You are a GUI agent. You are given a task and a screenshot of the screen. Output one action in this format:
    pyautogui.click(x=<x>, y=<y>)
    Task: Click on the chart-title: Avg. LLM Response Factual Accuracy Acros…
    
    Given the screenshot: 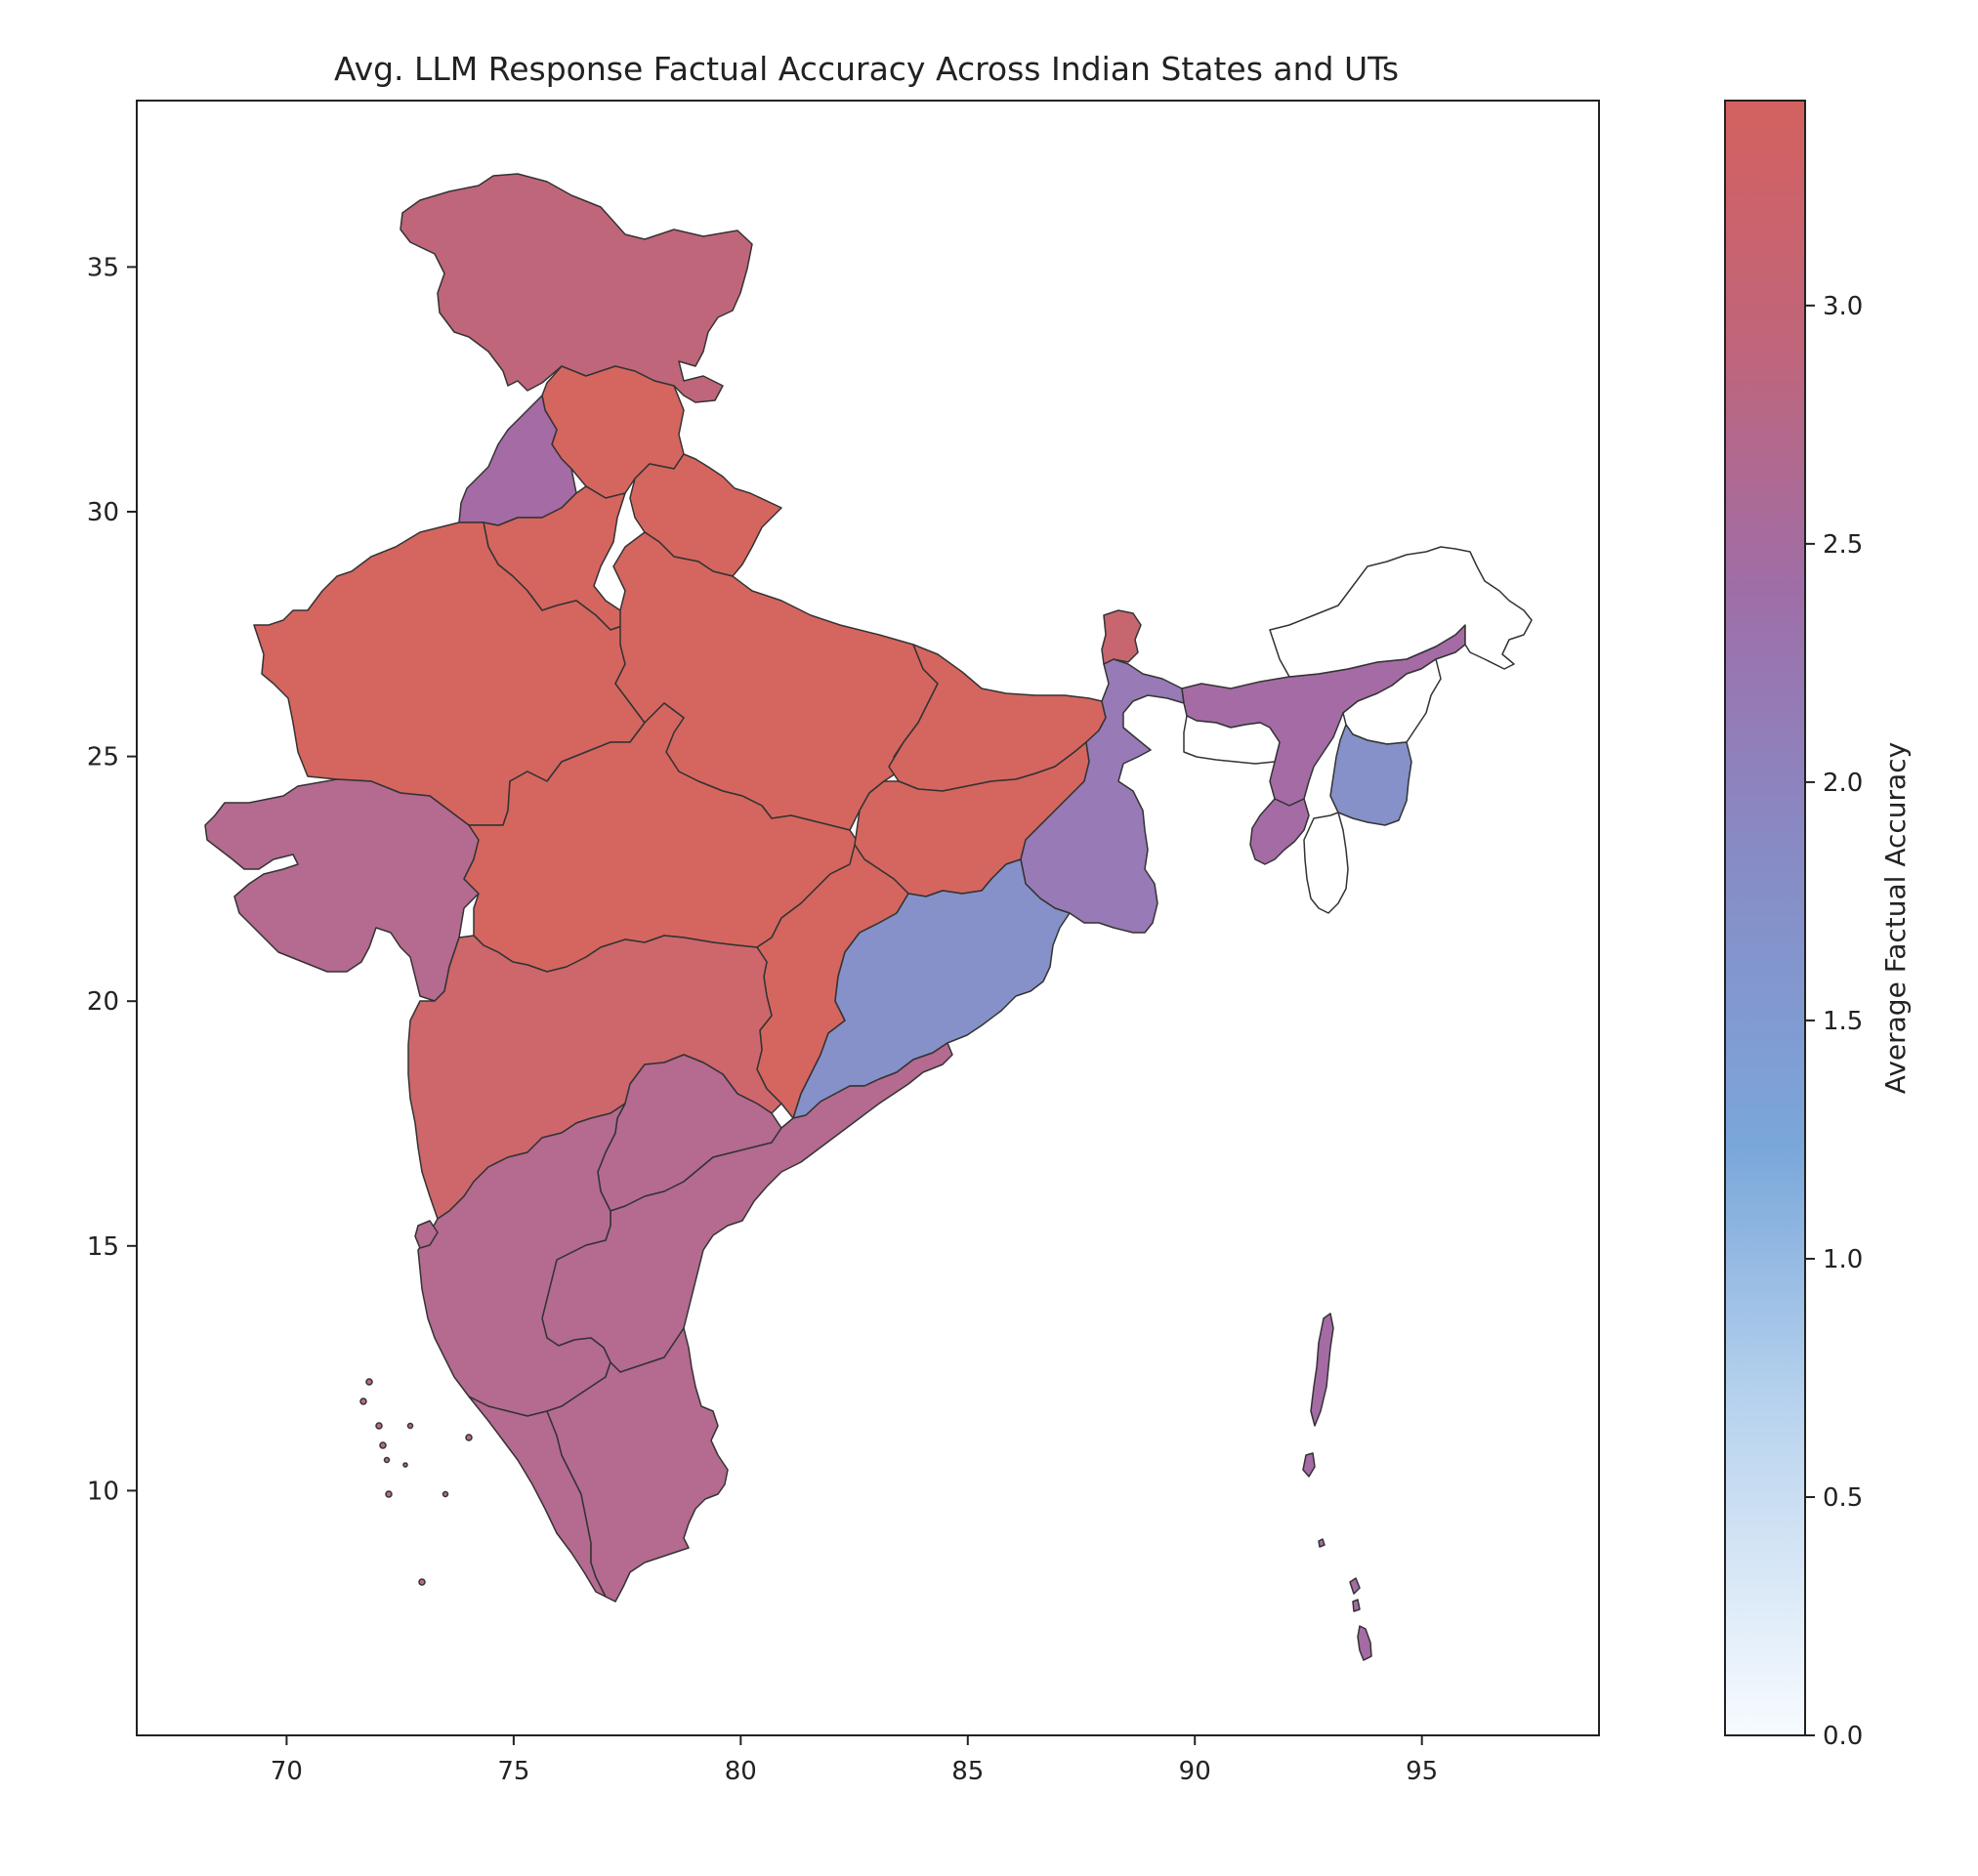 What is the action you would take?
    pyautogui.click(x=867, y=69)
    